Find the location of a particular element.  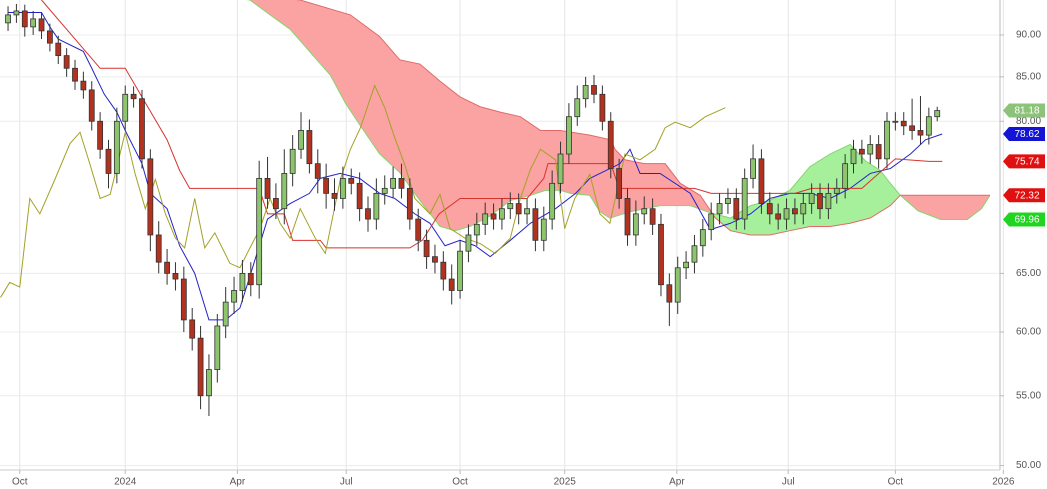

y-tick-label: 65.00 is located at coordinates (1028, 273).